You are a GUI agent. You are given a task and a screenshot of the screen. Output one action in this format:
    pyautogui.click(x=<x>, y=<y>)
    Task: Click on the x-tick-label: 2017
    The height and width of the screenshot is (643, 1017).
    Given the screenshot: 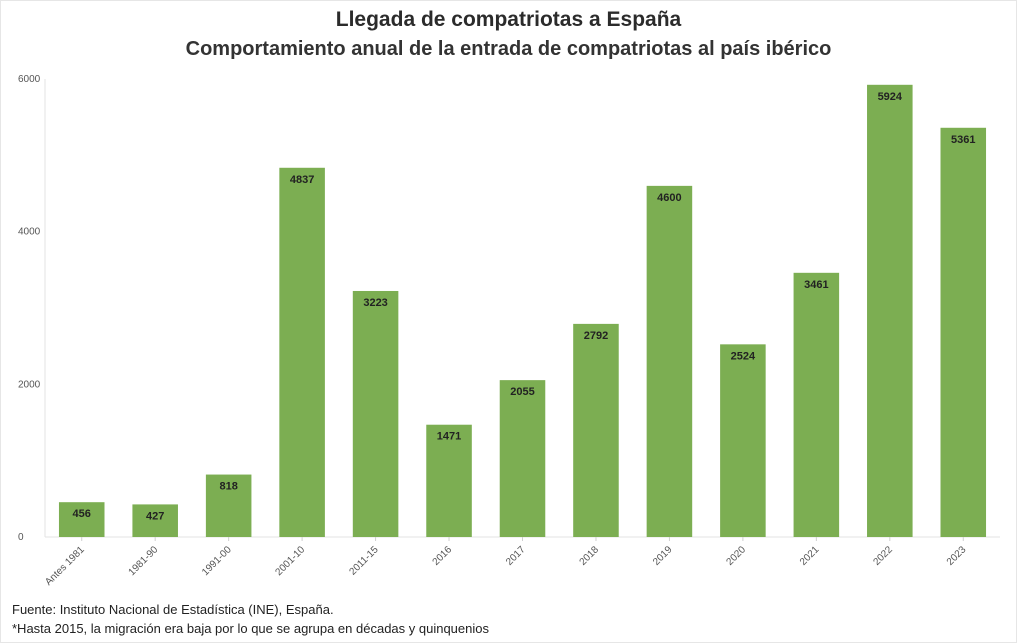 What is the action you would take?
    pyautogui.click(x=516, y=556)
    